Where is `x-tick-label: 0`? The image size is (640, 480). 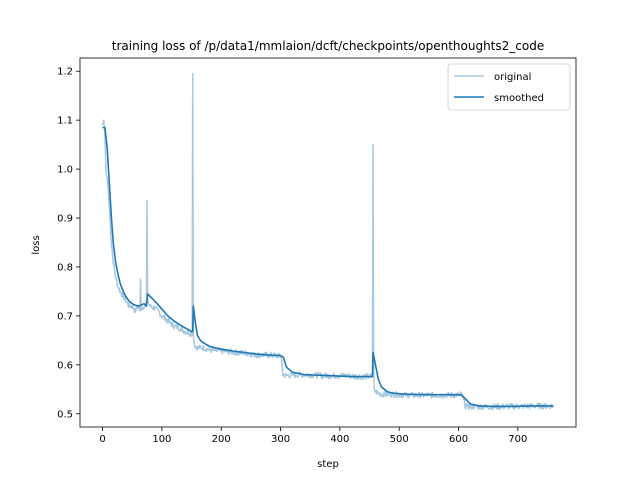 x-tick-label: 0 is located at coordinates (102, 439).